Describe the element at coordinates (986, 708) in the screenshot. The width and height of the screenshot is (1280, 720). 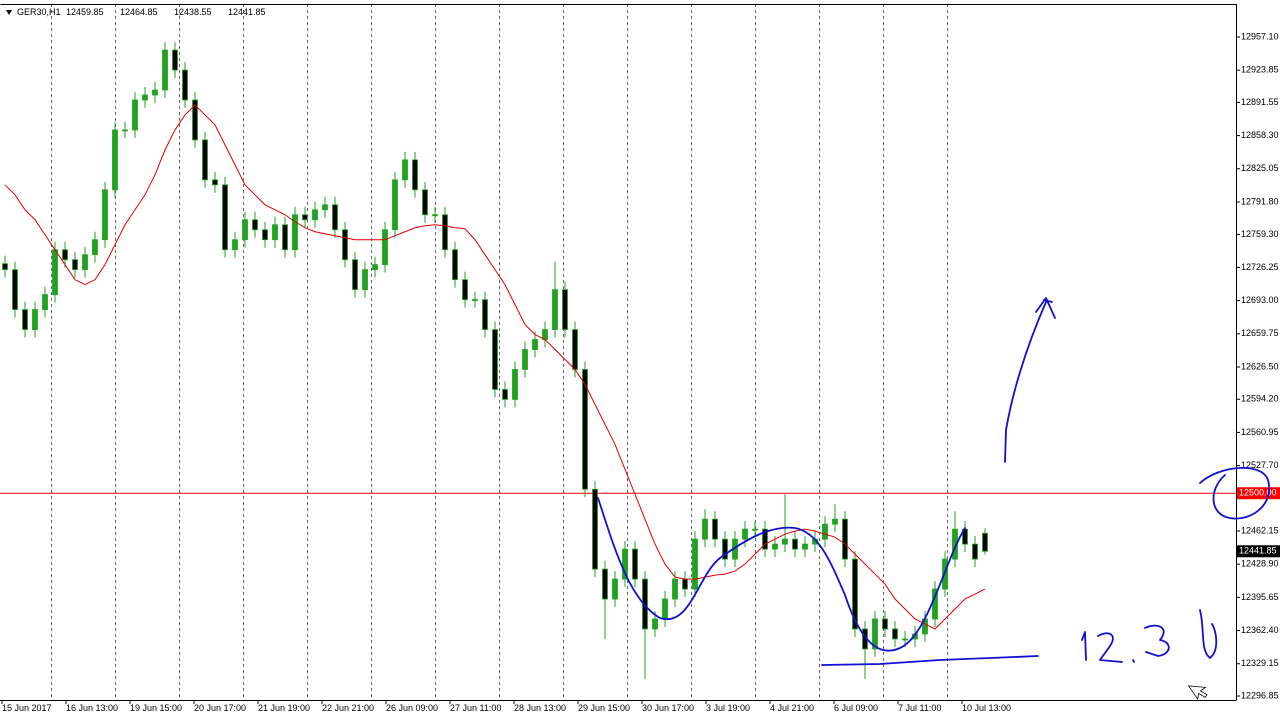
I see `x-tick-label: 10 Jul 13:00` at that location.